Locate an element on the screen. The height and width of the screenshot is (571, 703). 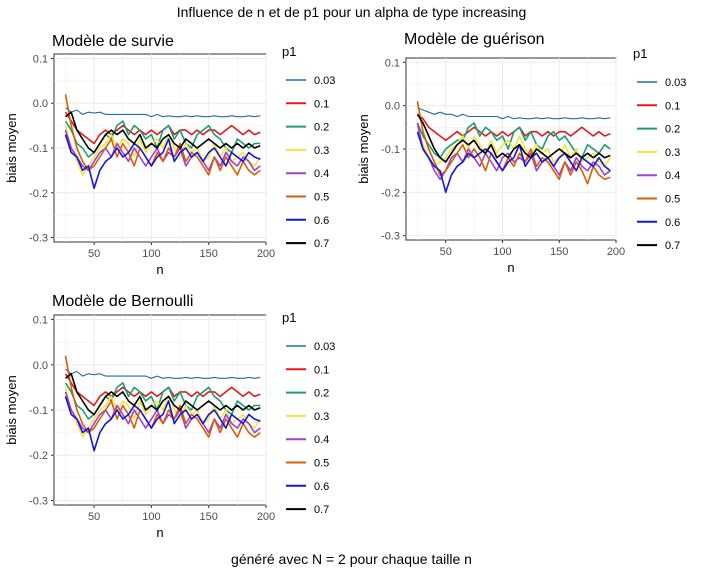
panel-title: Modèle de survie is located at coordinates (113, 41).